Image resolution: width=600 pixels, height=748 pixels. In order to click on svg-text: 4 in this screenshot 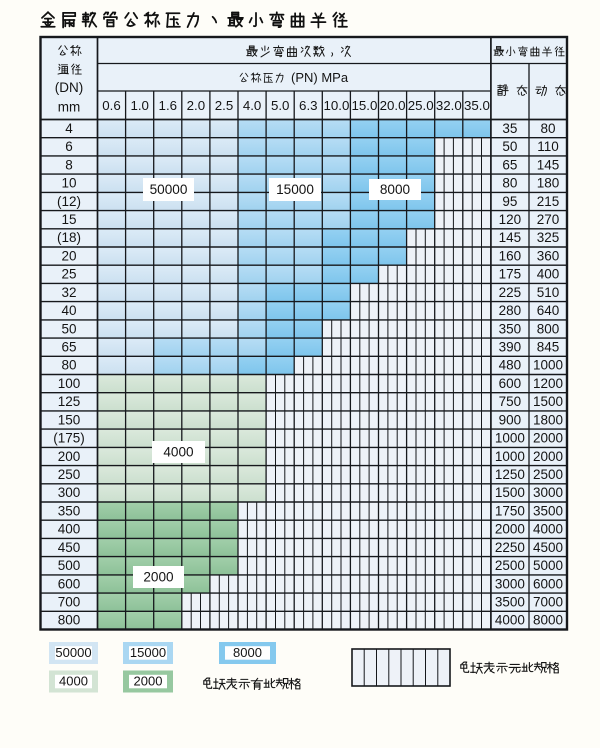, I will do `click(69, 128)`.